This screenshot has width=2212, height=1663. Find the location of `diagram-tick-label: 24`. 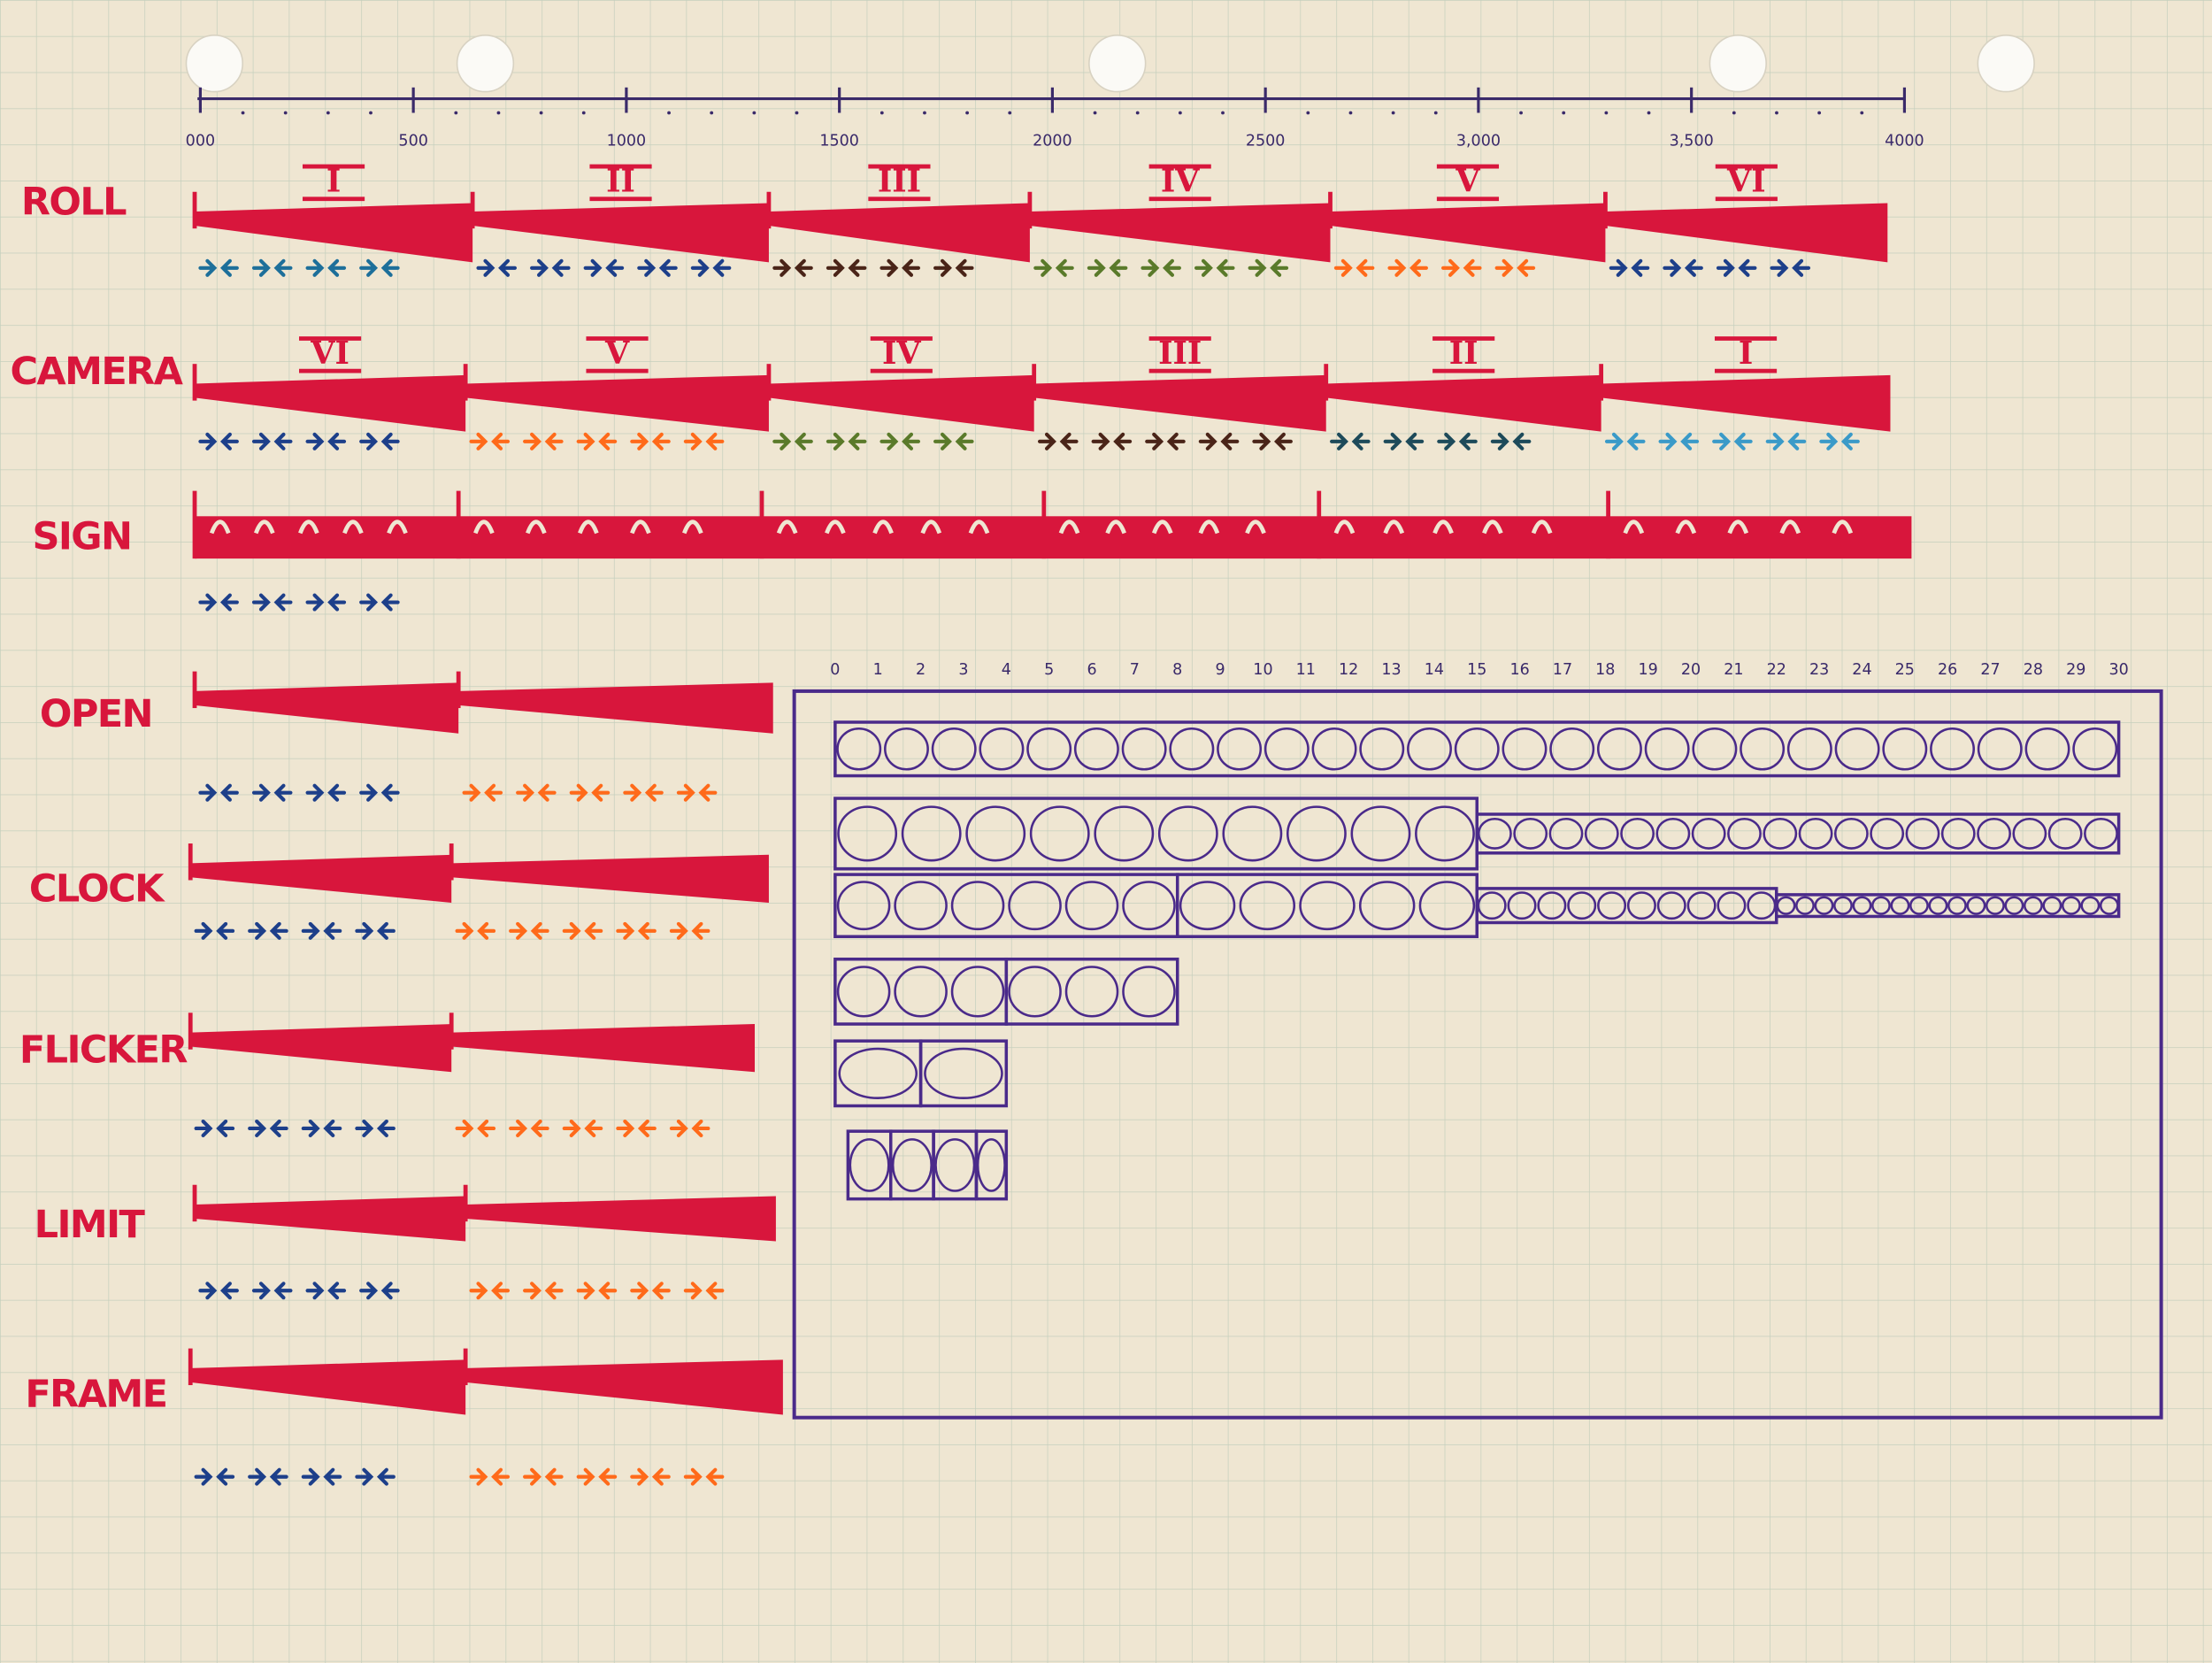

diagram-tick-label: 24 is located at coordinates (1862, 670).